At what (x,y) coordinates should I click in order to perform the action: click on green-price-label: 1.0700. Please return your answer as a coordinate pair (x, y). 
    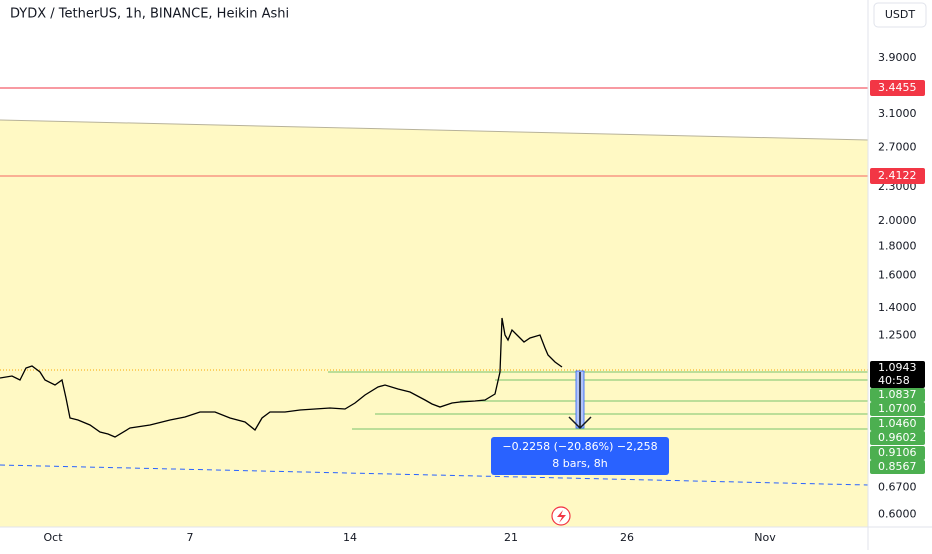
    Looking at the image, I should click on (897, 408).